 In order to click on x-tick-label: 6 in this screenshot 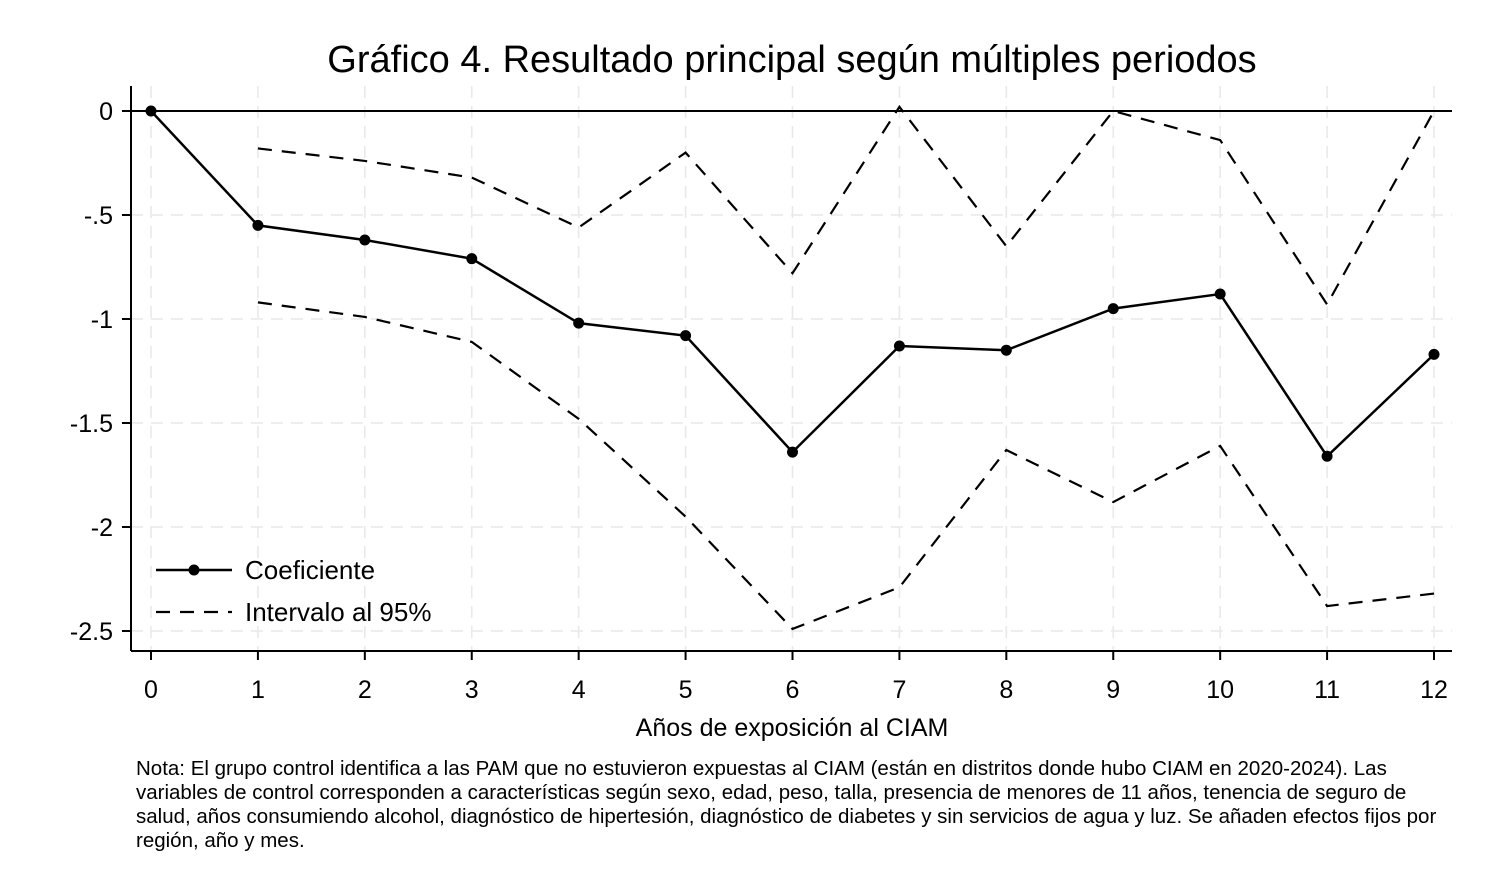, I will do `click(793, 690)`.